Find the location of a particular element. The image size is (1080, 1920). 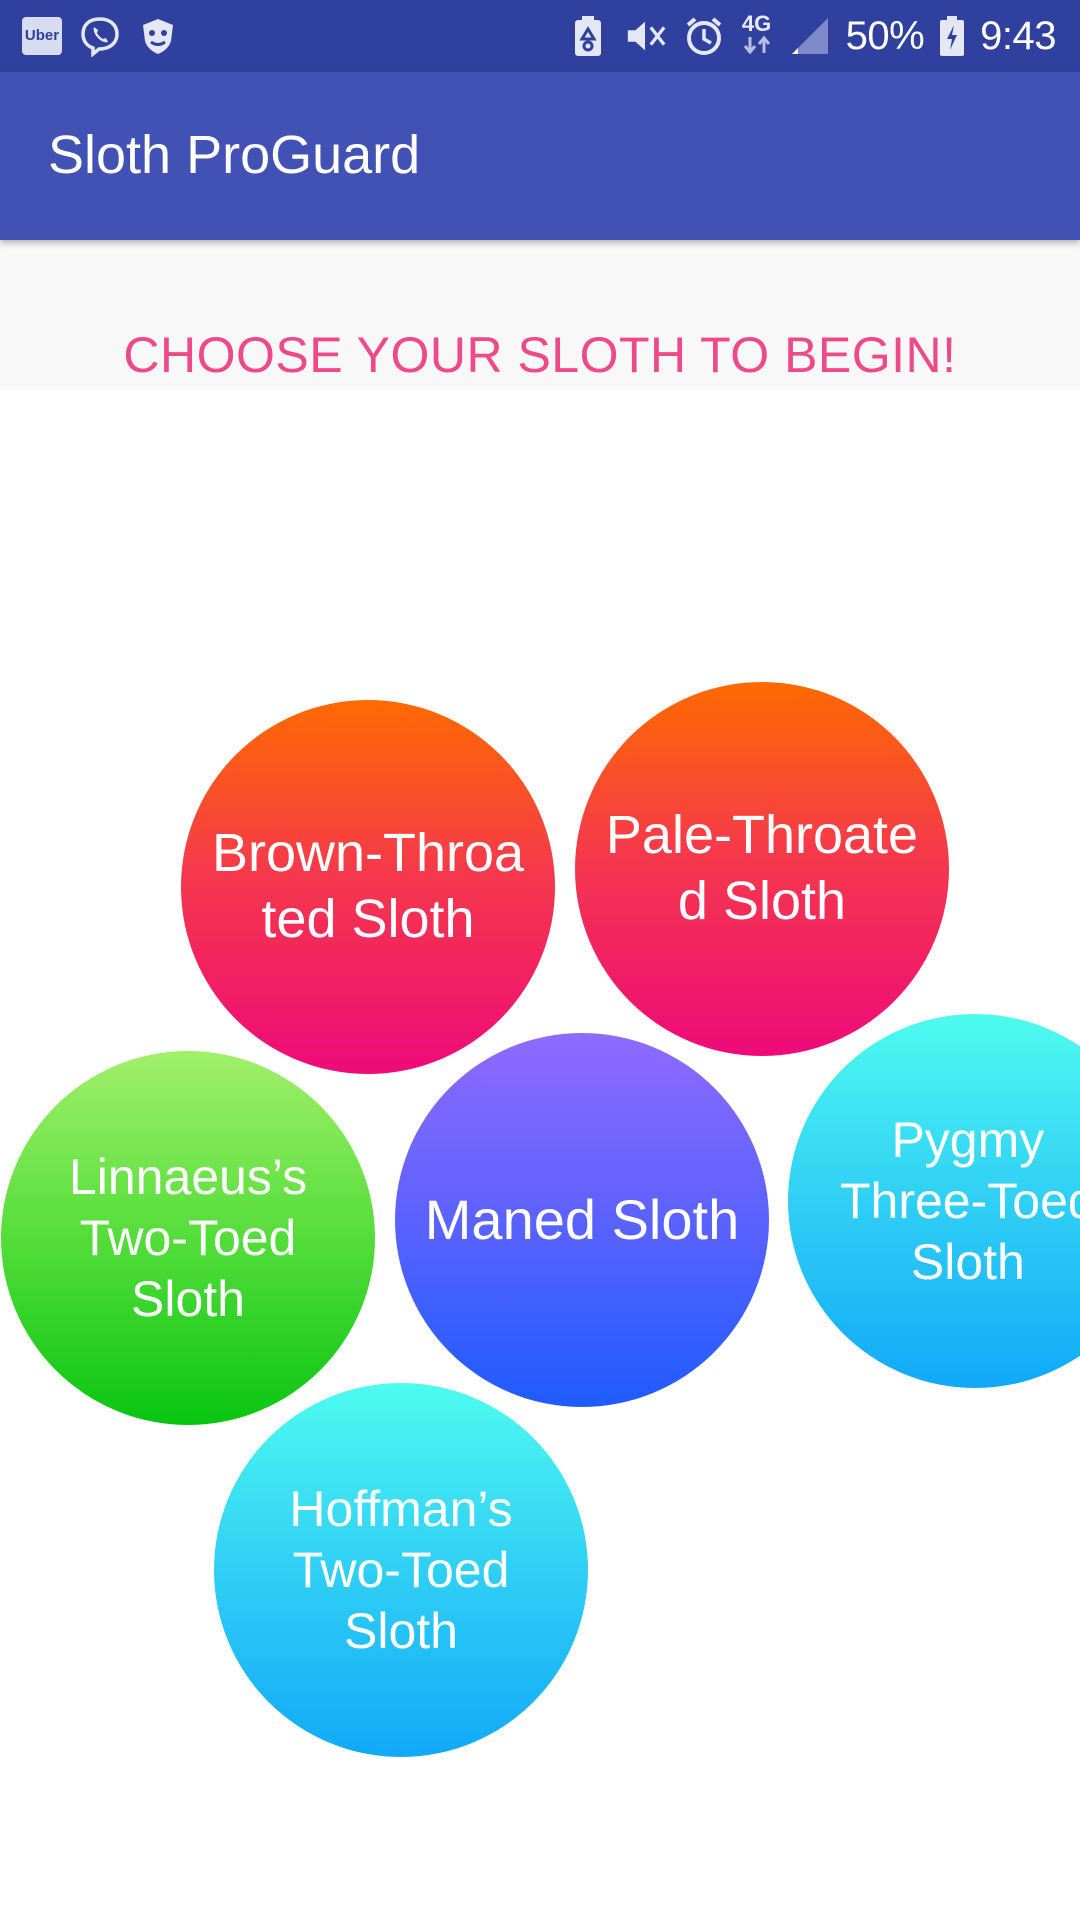

signal-icon is located at coordinates (810, 36).